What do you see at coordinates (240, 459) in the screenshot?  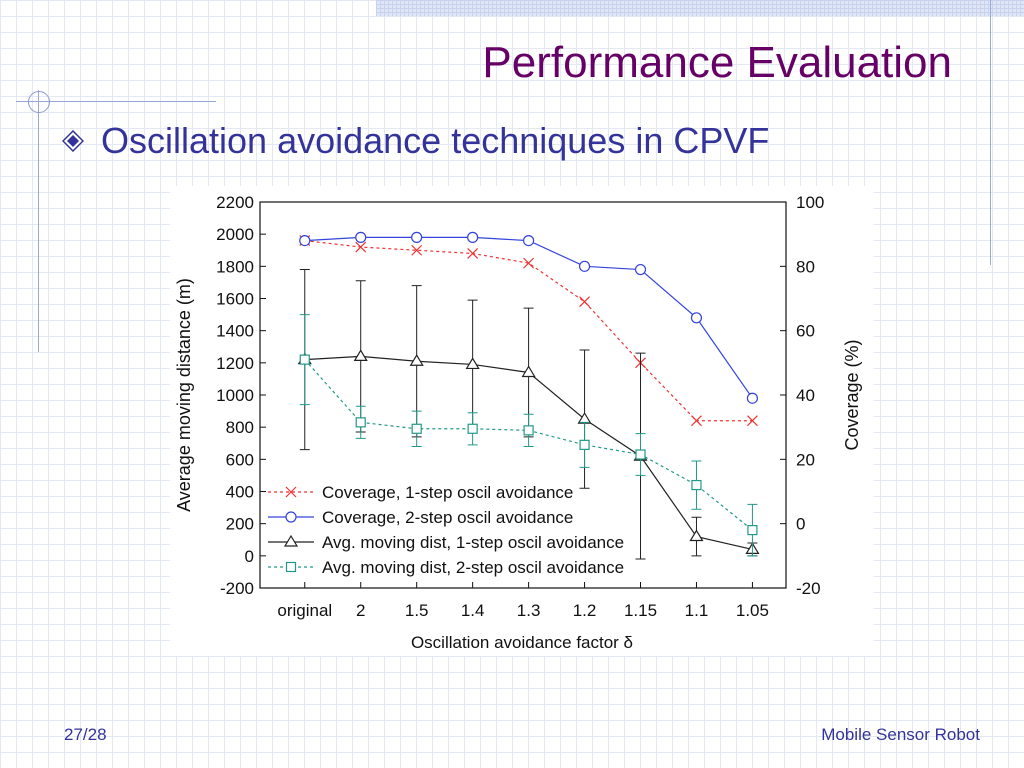 I see `y-tick-label: 600` at bounding box center [240, 459].